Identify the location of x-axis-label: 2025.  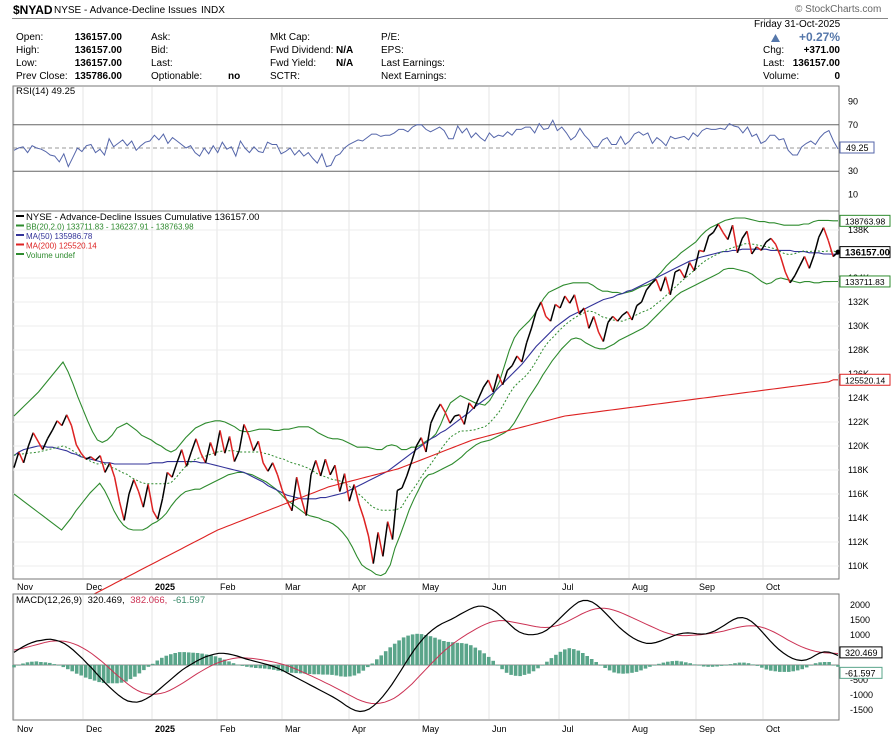
(165, 729).